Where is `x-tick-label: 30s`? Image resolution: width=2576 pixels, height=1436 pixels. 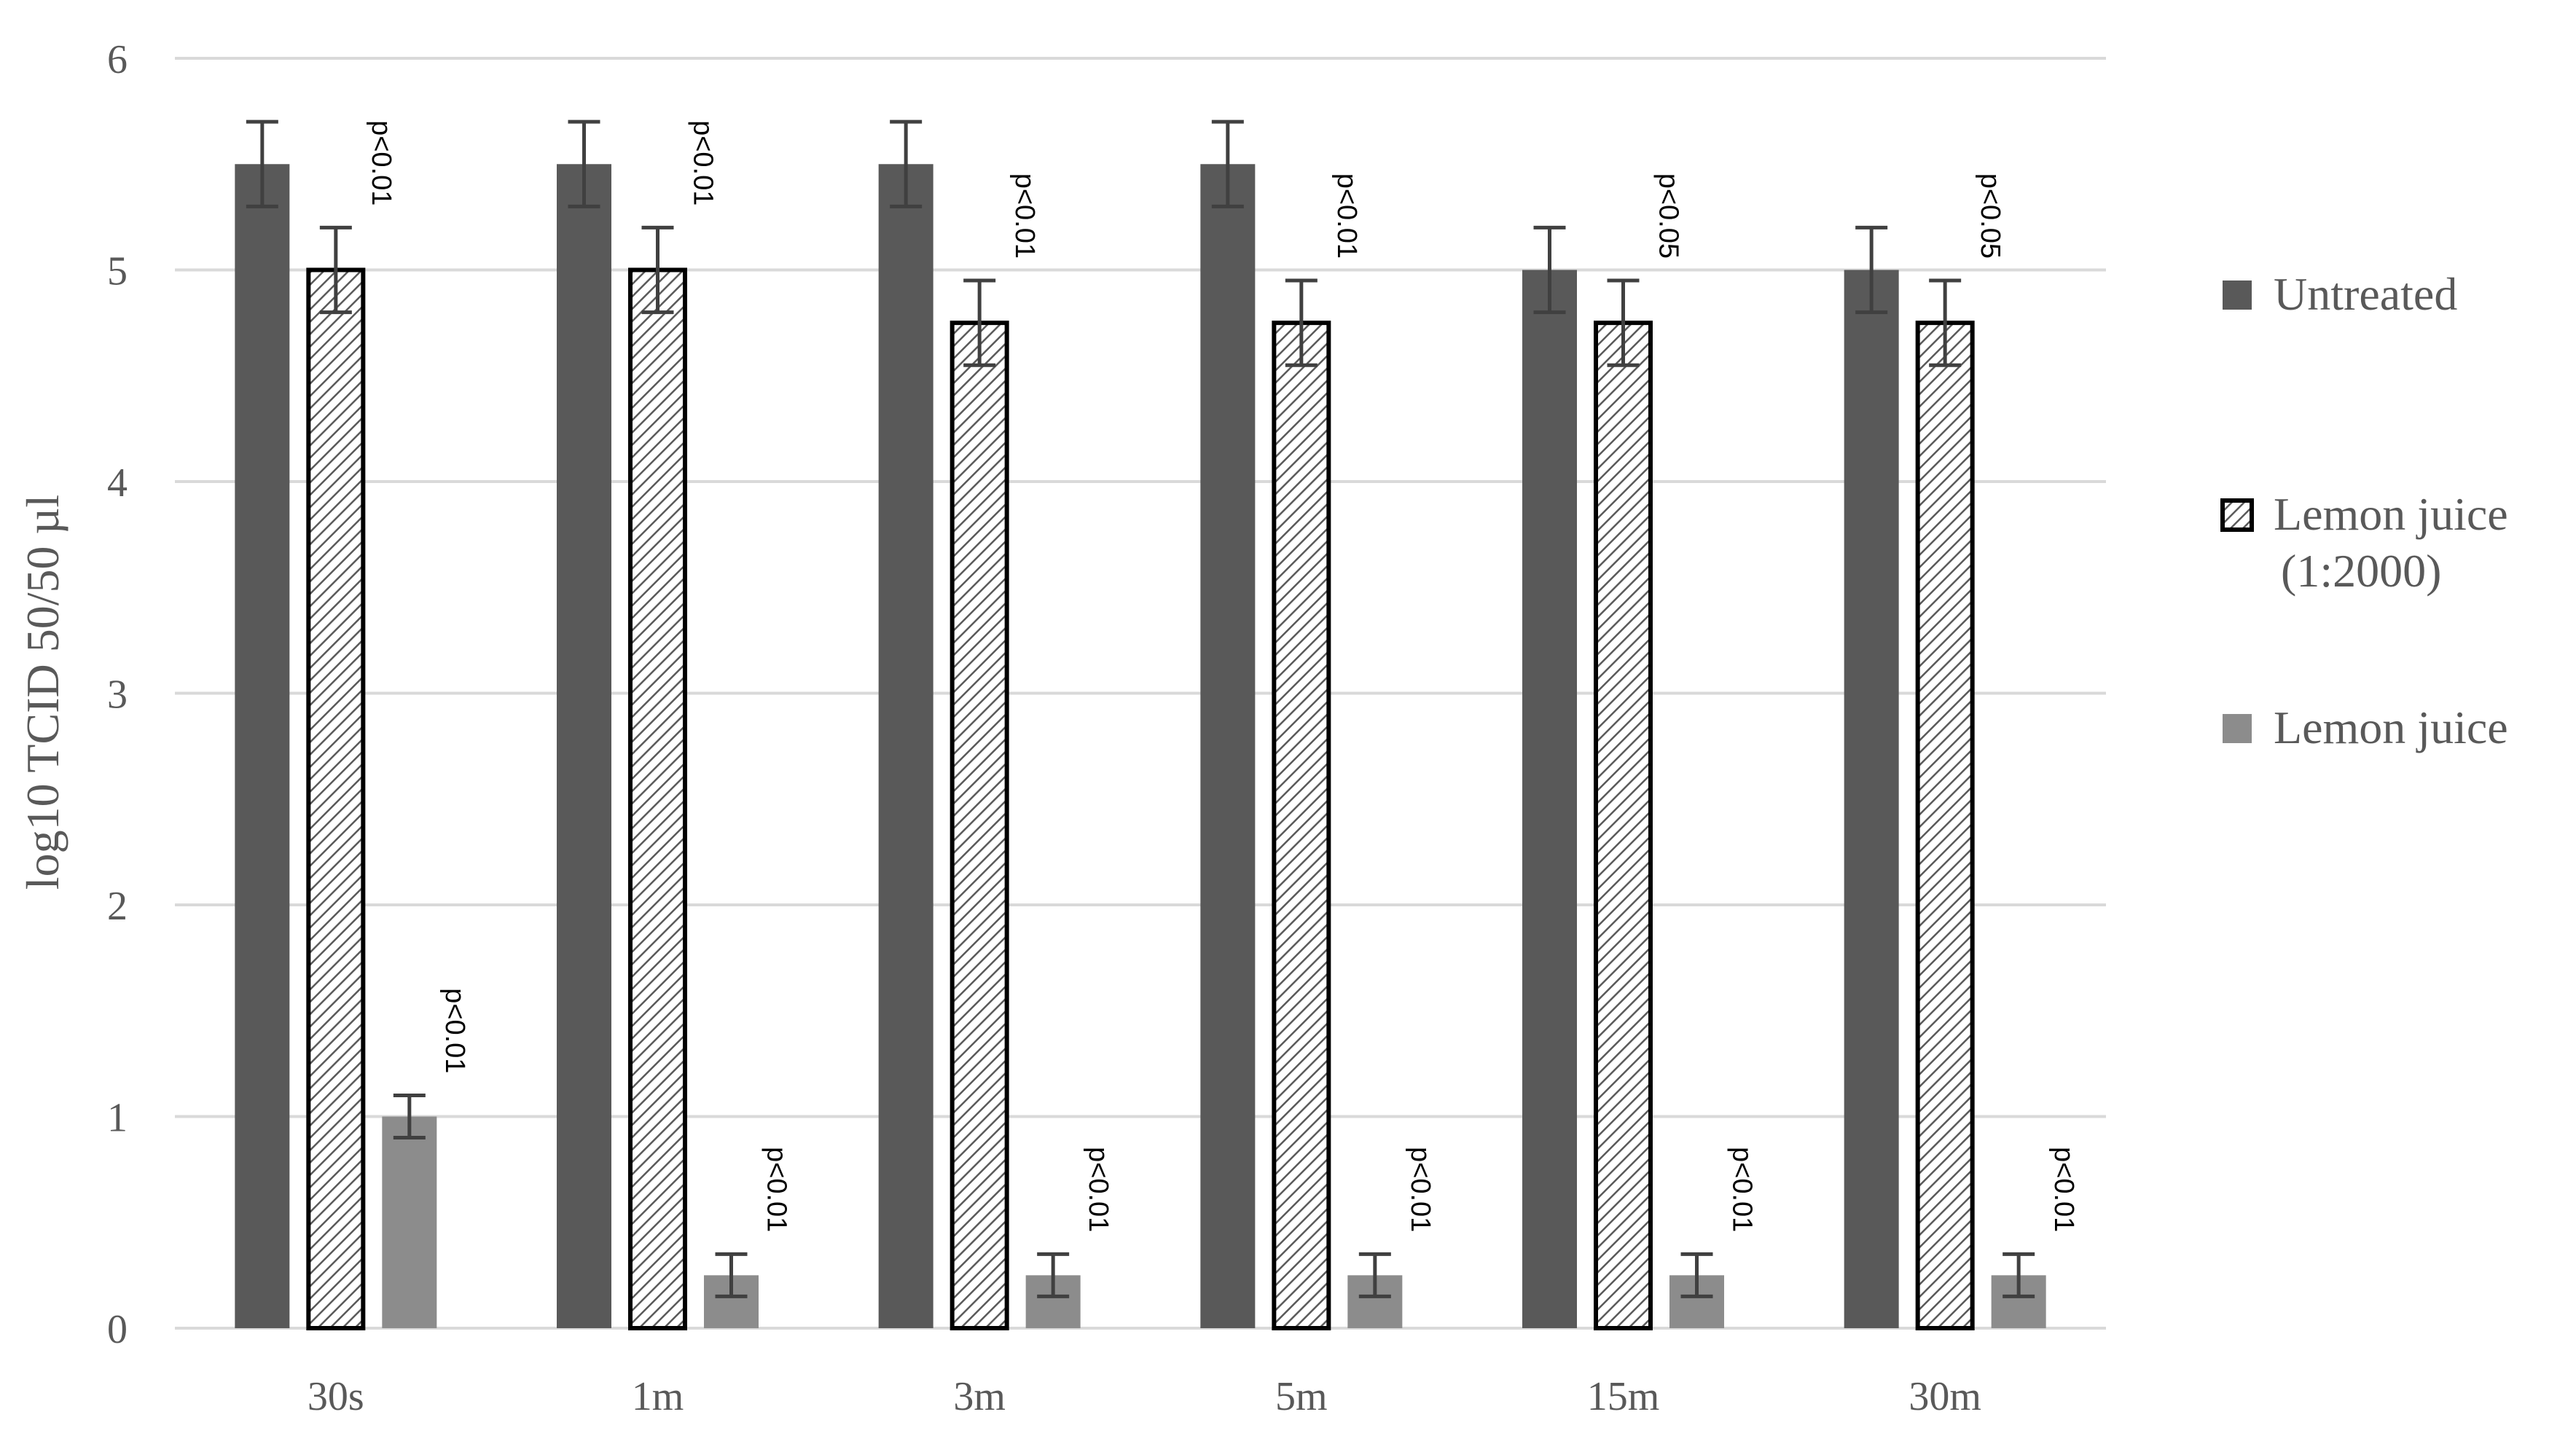 x-tick-label: 30s is located at coordinates (336, 1396).